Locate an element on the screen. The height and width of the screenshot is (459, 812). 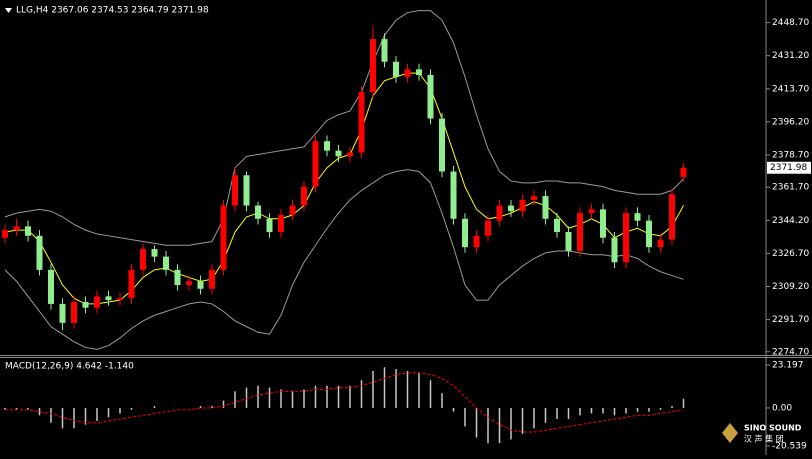
y-tick-label: 2413.70 is located at coordinates (790, 89).